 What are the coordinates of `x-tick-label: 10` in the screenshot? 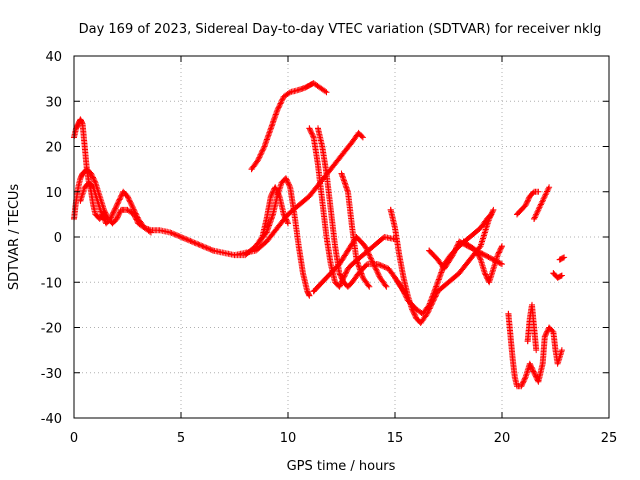 It's located at (288, 438).